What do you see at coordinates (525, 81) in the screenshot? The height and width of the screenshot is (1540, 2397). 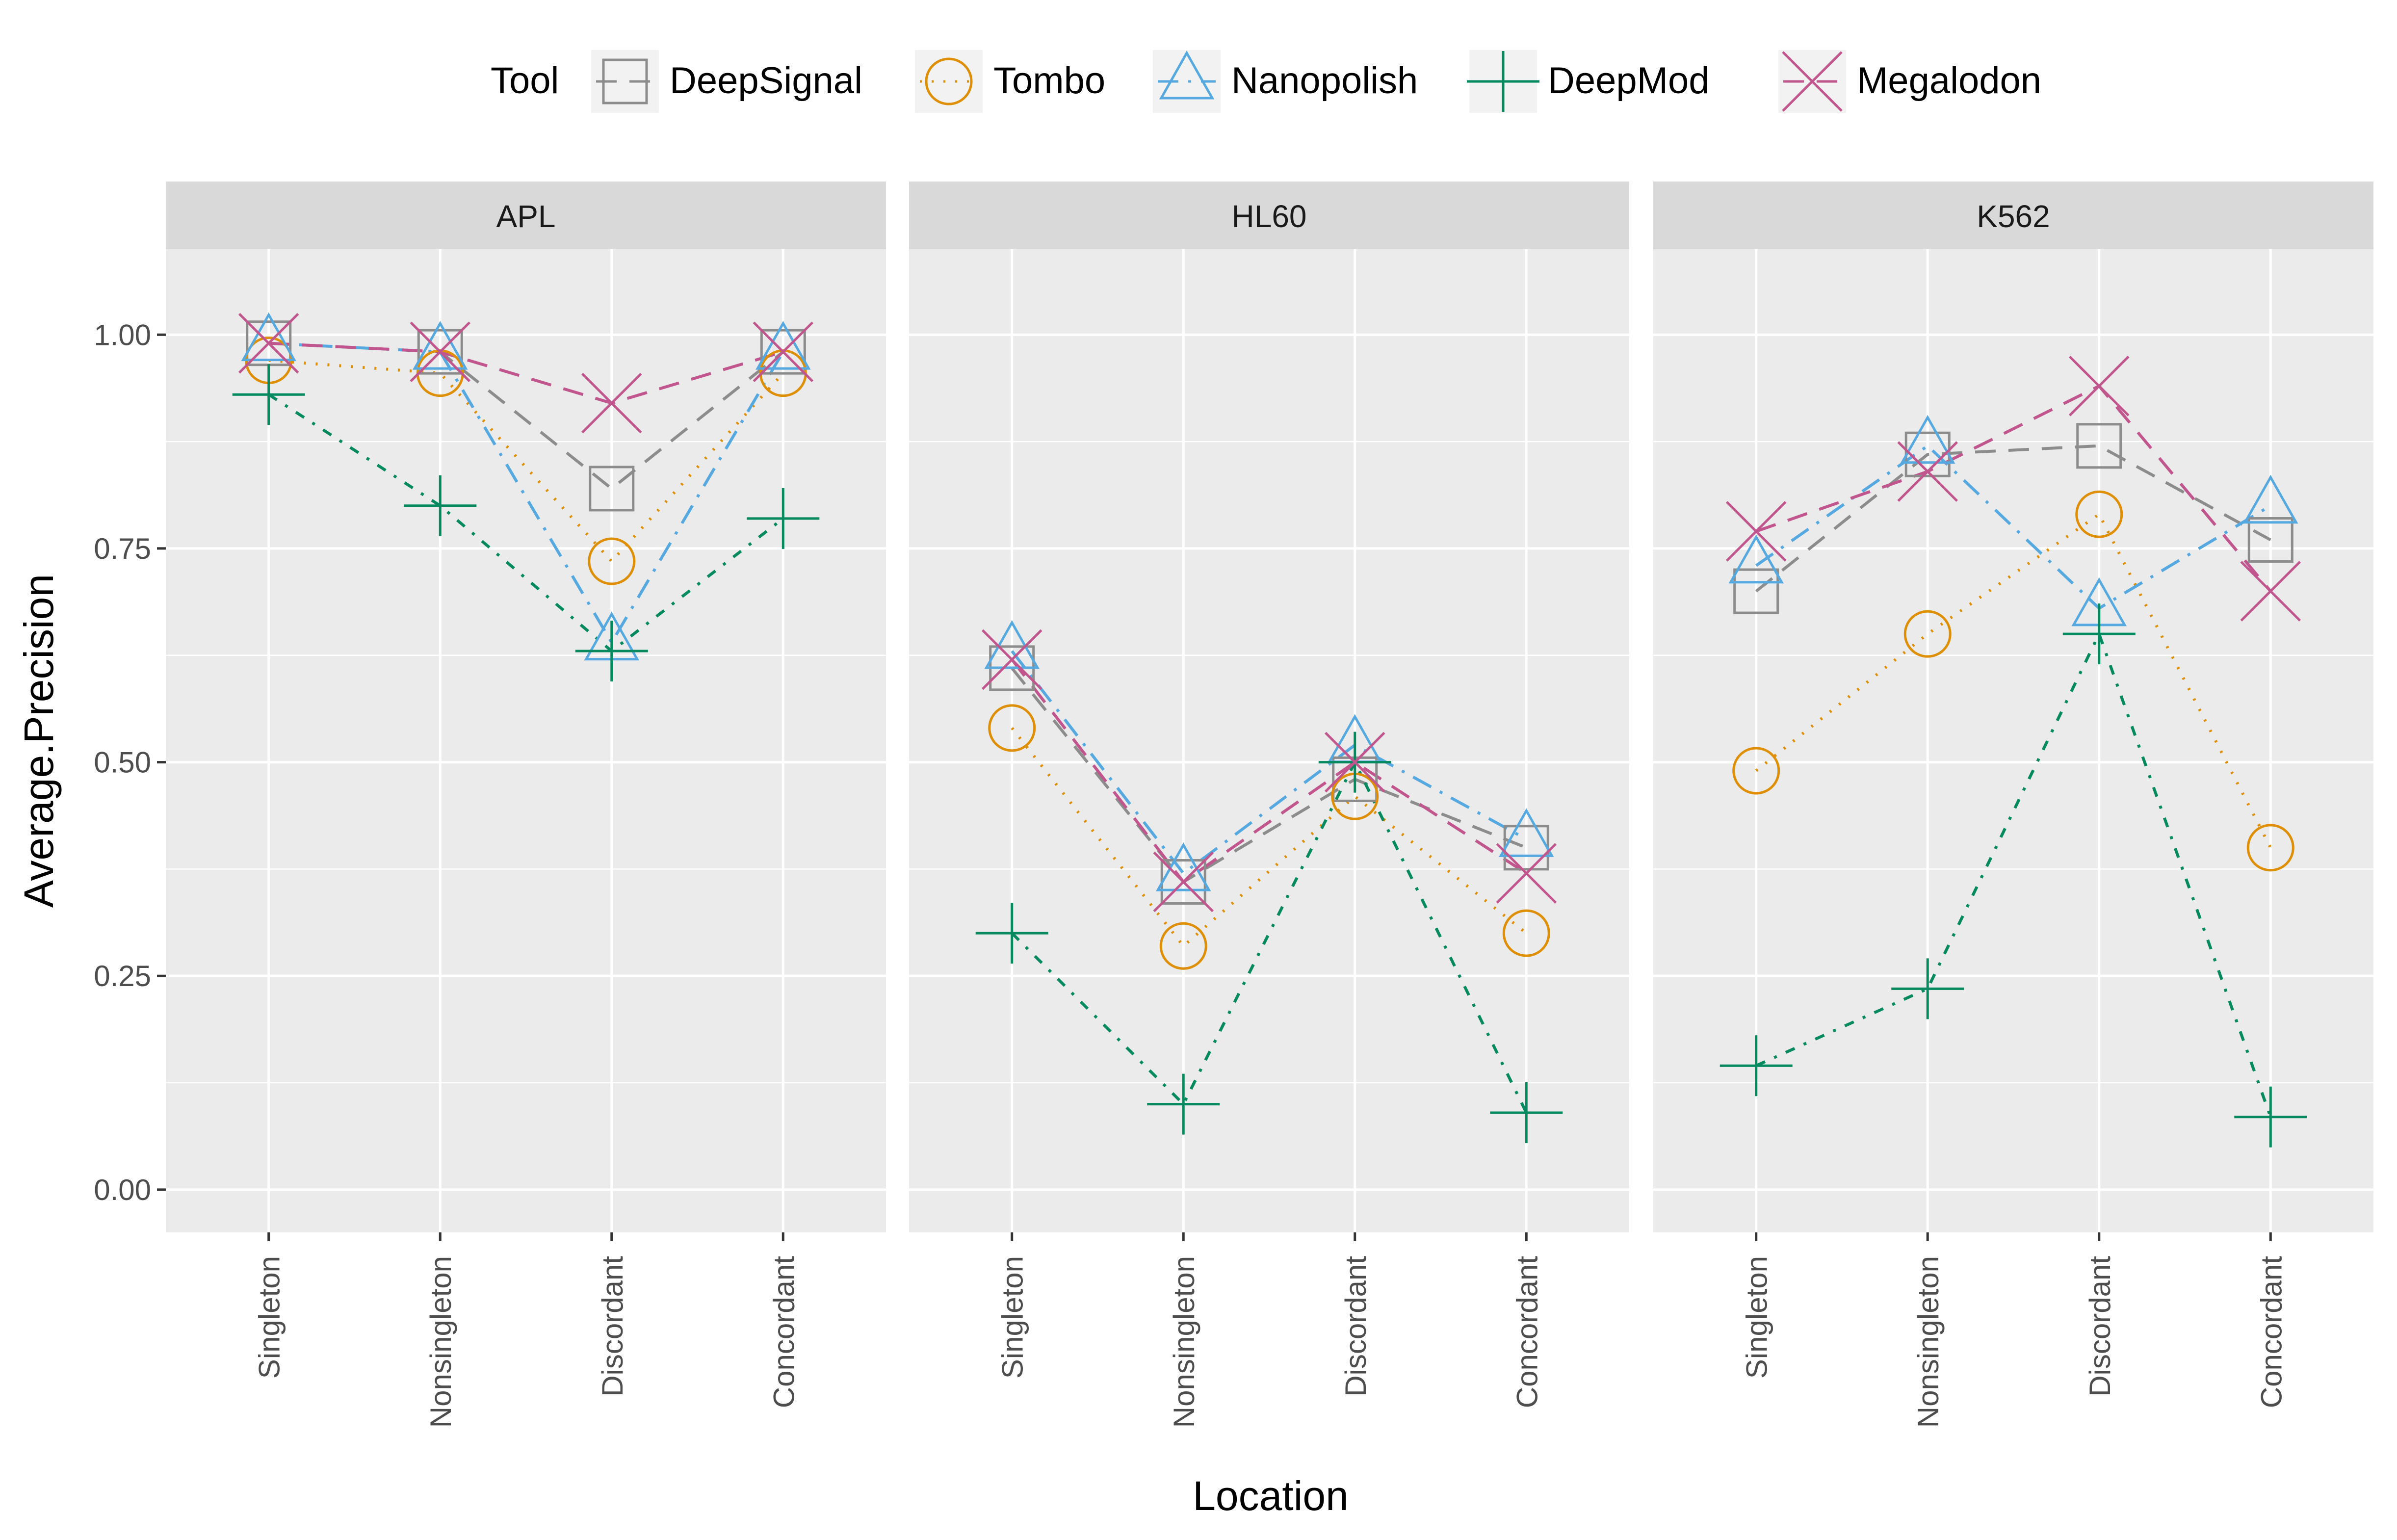 I see `legend-title: Tool` at bounding box center [525, 81].